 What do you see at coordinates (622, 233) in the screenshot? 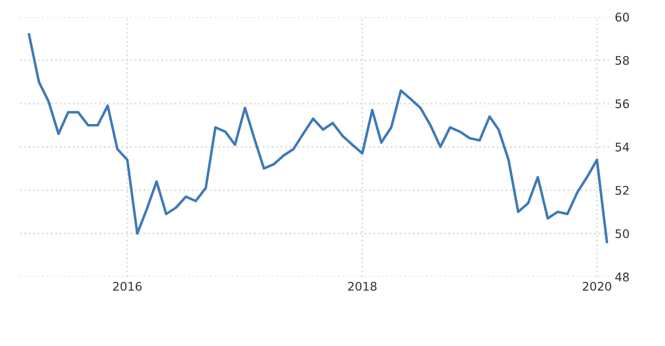
I see `y-tick-label: 50` at bounding box center [622, 233].